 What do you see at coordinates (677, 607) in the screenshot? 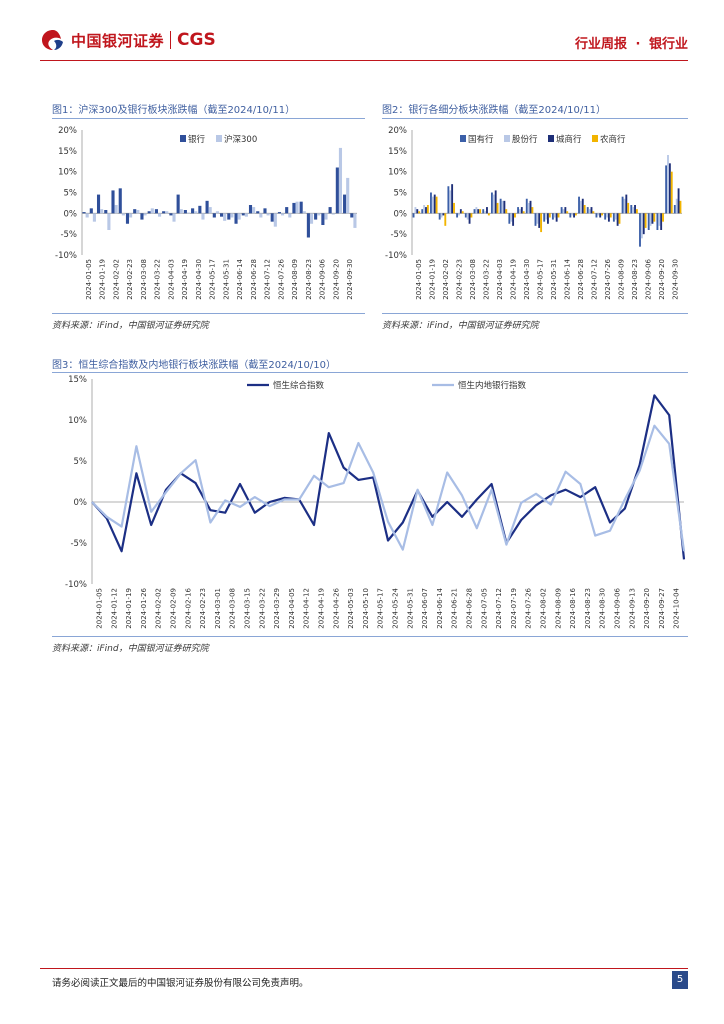
I see `chart2-xtick-label: 2024-10-04` at bounding box center [677, 607].